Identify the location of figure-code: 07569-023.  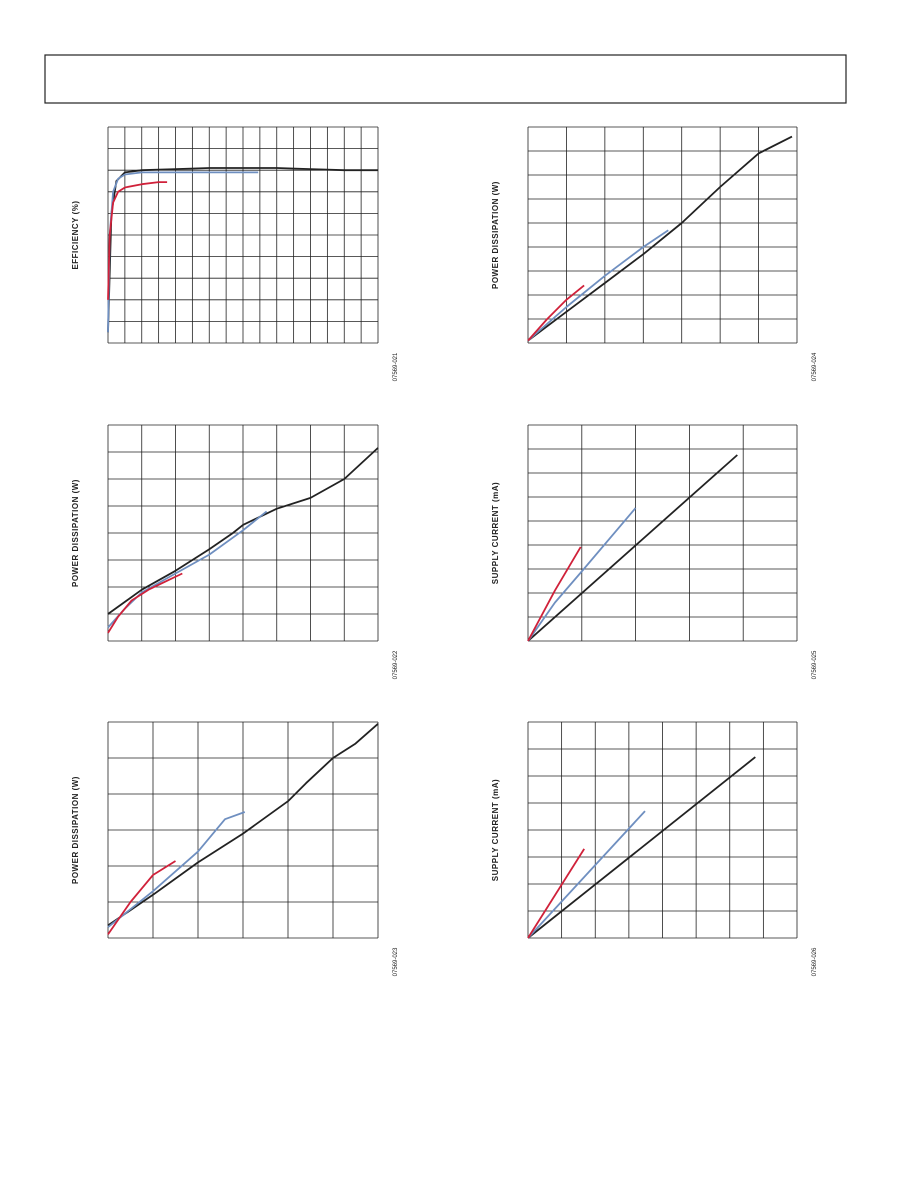
(396, 961).